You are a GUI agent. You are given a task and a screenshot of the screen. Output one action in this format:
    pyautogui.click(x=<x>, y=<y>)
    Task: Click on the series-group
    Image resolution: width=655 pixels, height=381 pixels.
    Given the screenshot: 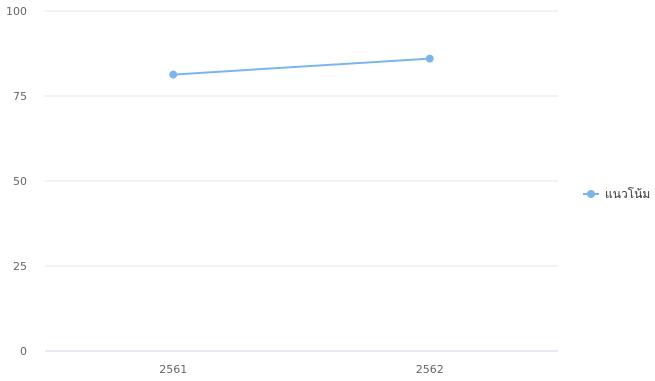 What is the action you would take?
    pyautogui.click(x=301, y=66)
    